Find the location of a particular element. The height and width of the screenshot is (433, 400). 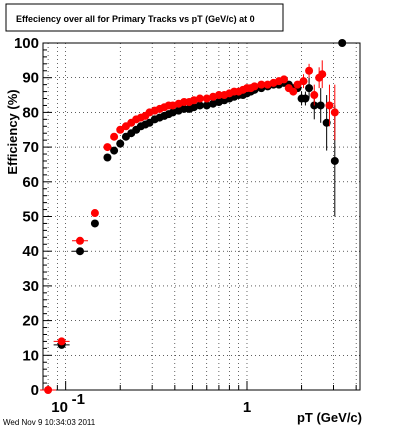

y-tick-label: 10 is located at coordinates (30, 355).